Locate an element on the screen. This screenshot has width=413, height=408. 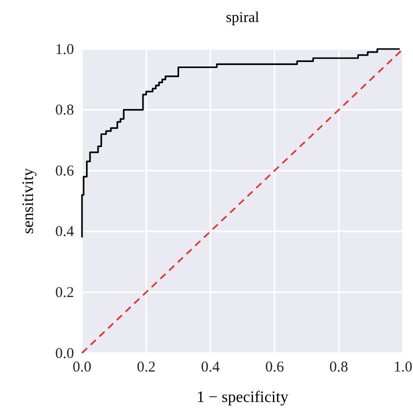
y-tick-label: 0.2 is located at coordinates (64, 293).